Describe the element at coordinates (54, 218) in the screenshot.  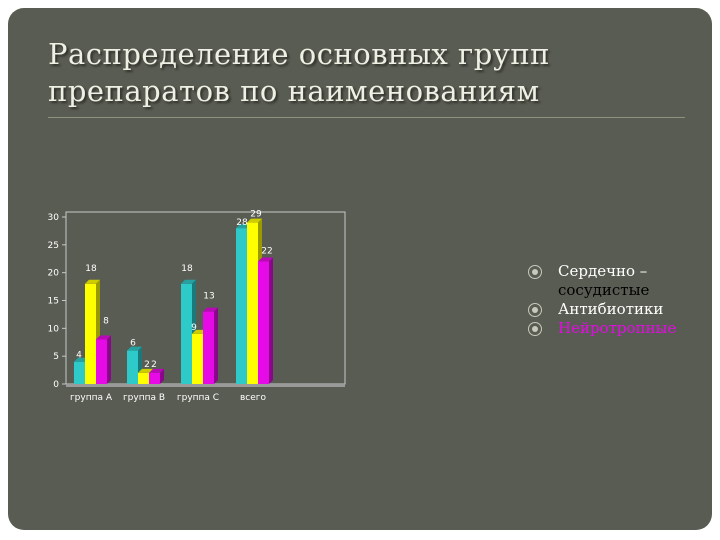
I see `y-tick-label: 30` at that location.